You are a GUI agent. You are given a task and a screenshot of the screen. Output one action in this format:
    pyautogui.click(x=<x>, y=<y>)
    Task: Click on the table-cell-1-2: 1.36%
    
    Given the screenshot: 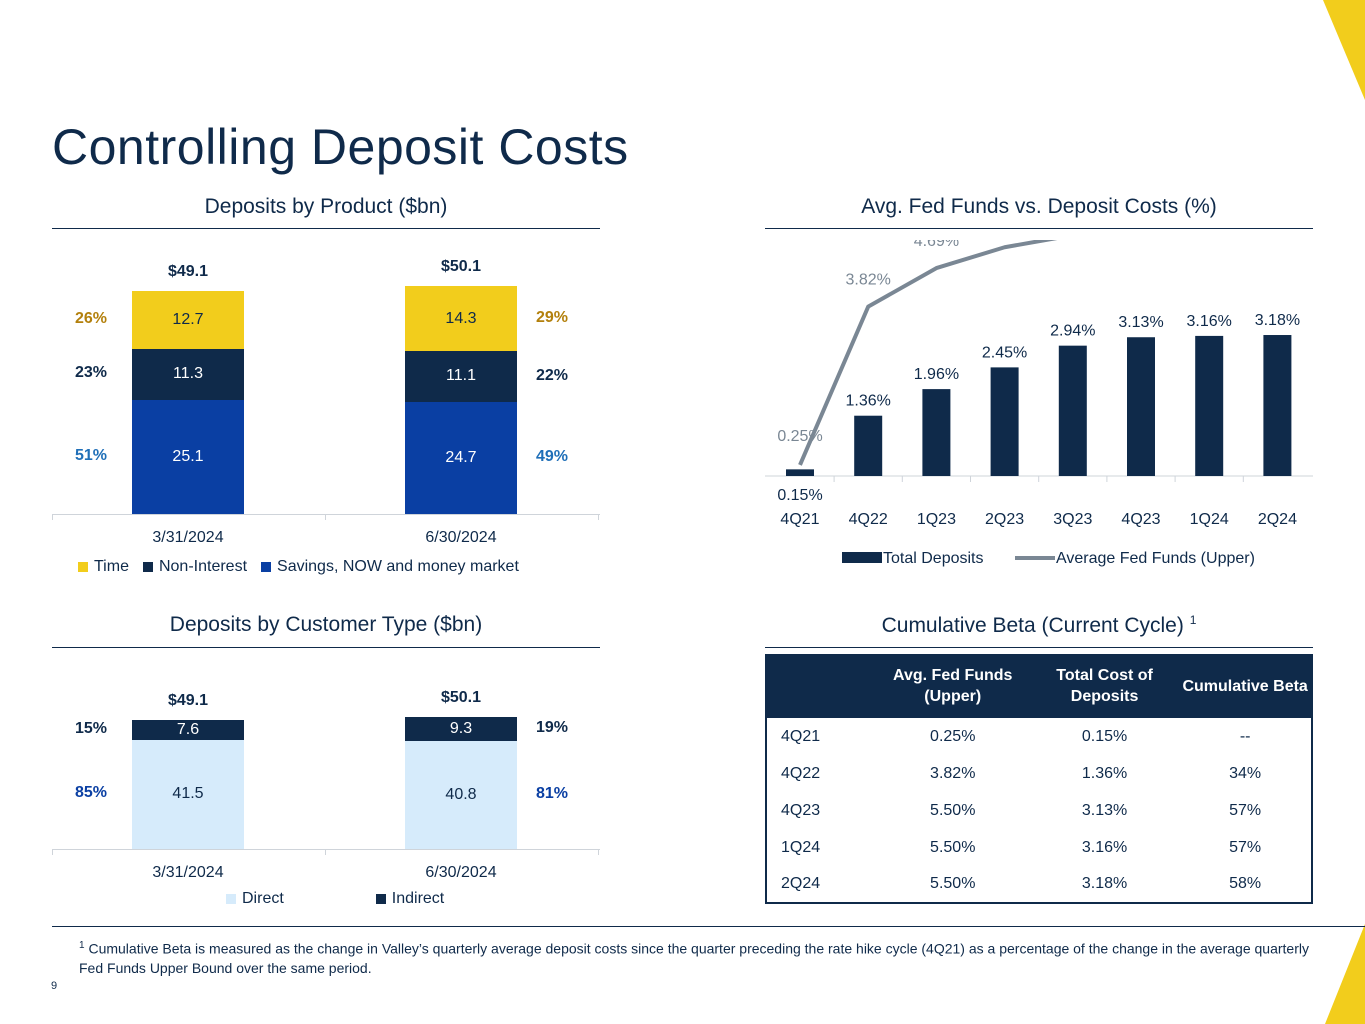 What is the action you would take?
    pyautogui.click(x=1104, y=773)
    